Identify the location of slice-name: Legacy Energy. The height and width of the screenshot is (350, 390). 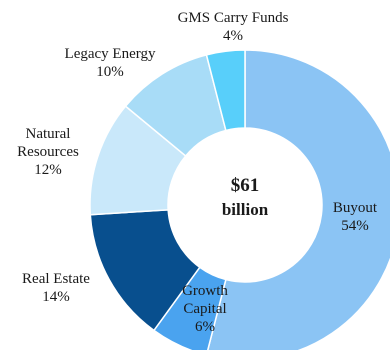
(110, 54).